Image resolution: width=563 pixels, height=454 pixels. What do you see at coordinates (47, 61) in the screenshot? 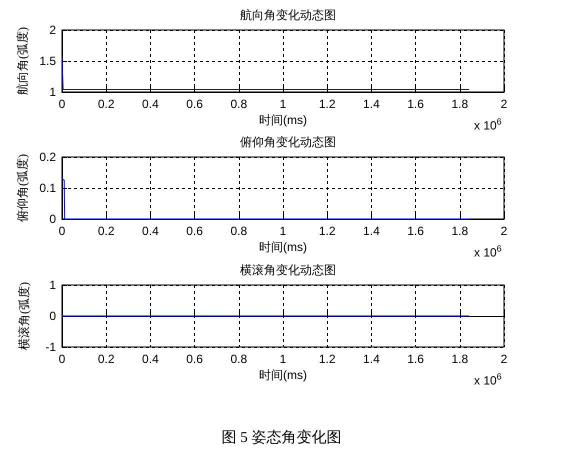
I see `y-tick-label: 1.5` at bounding box center [47, 61].